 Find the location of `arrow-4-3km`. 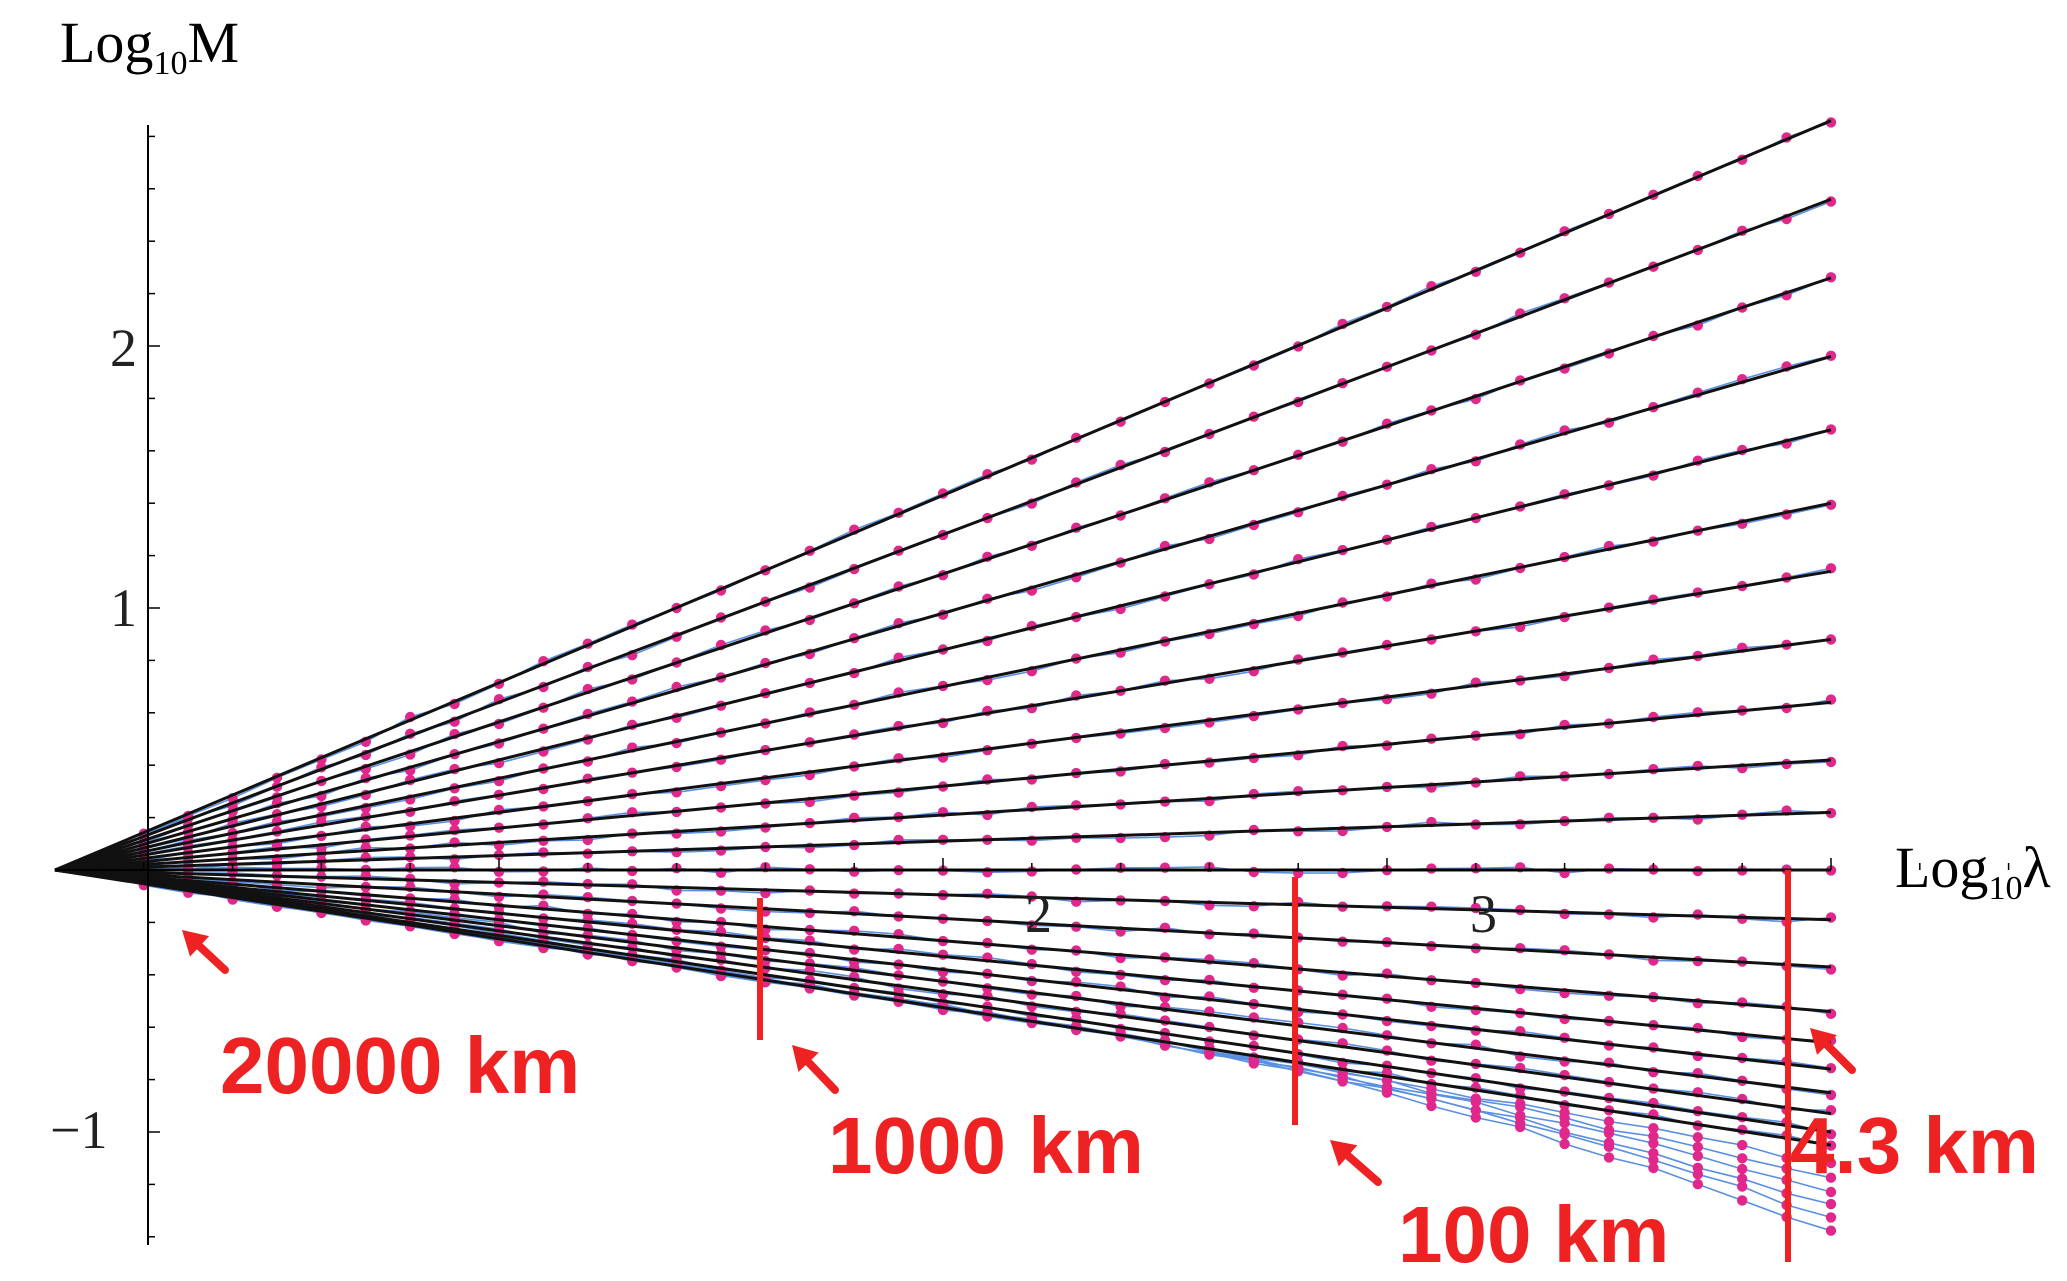

arrow-4-3km is located at coordinates (1833, 1051).